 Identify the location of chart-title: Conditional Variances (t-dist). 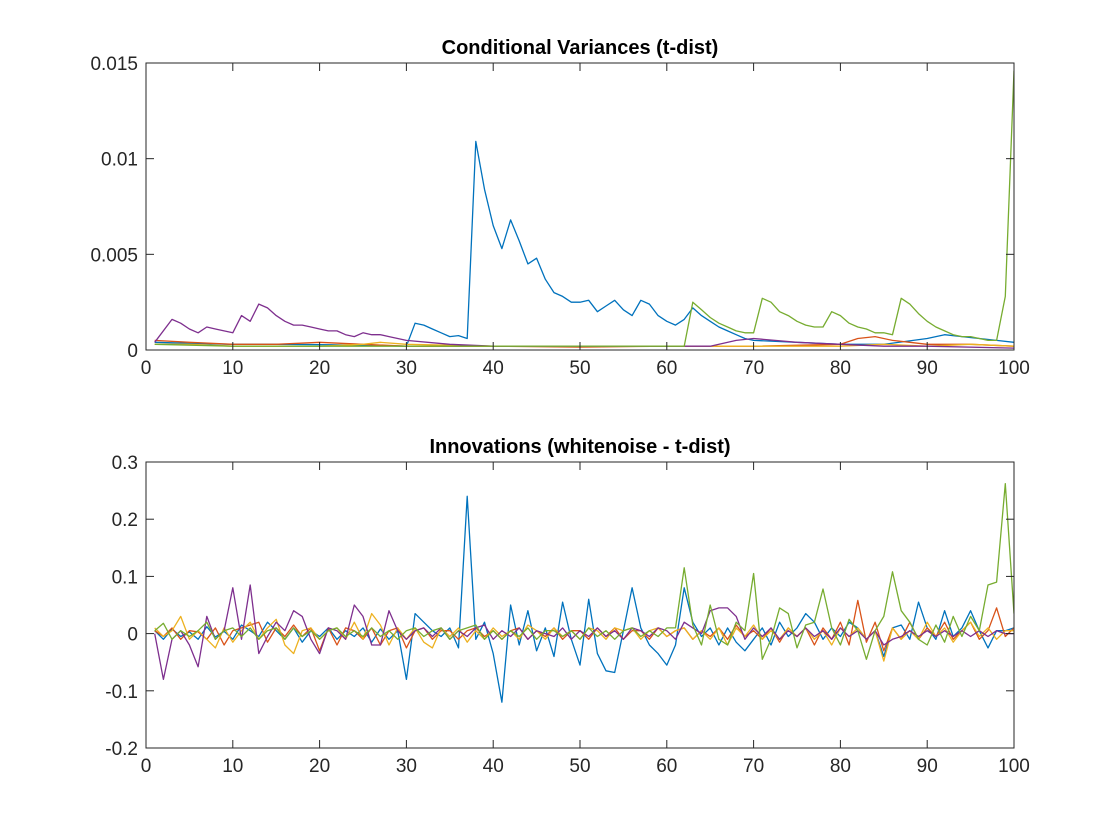
(580, 48).